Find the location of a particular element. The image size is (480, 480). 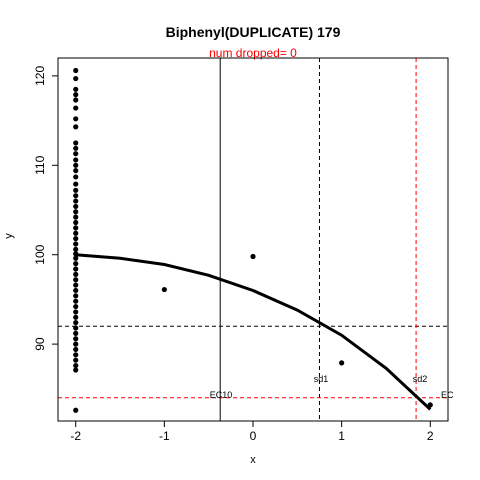

chart-subtitle: num dropped= 0 is located at coordinates (253, 53).